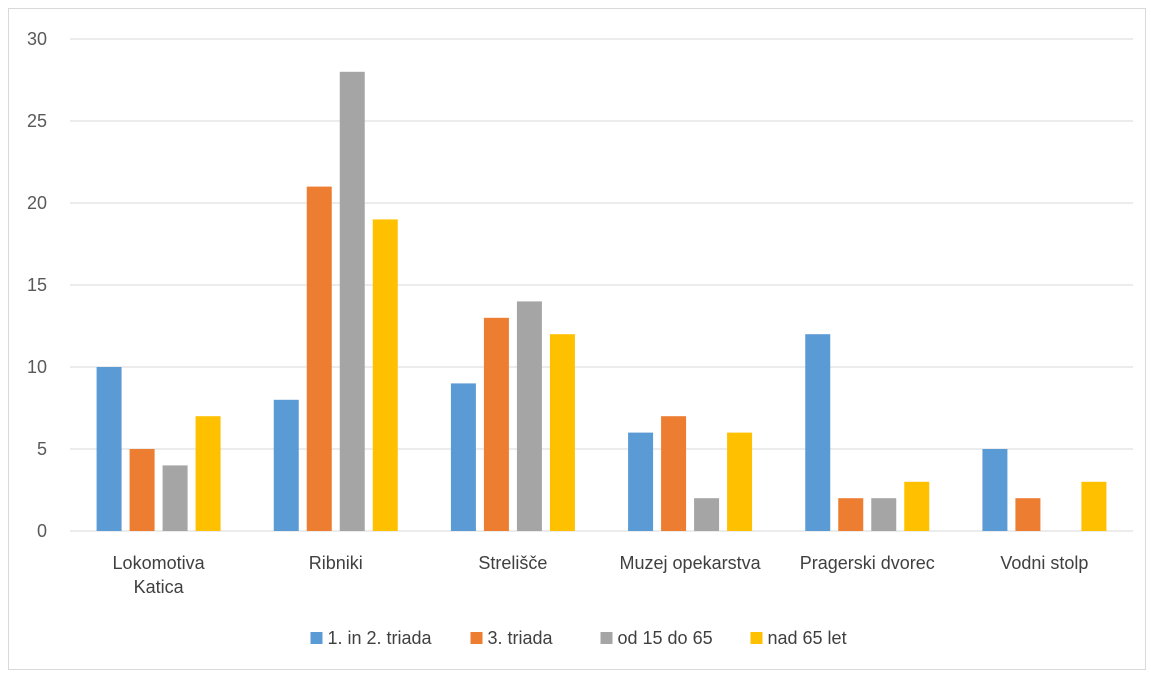 This screenshot has width=1151, height=675. Describe the element at coordinates (380, 638) in the screenshot. I see `legend-label: 1. in 2. triada` at that location.